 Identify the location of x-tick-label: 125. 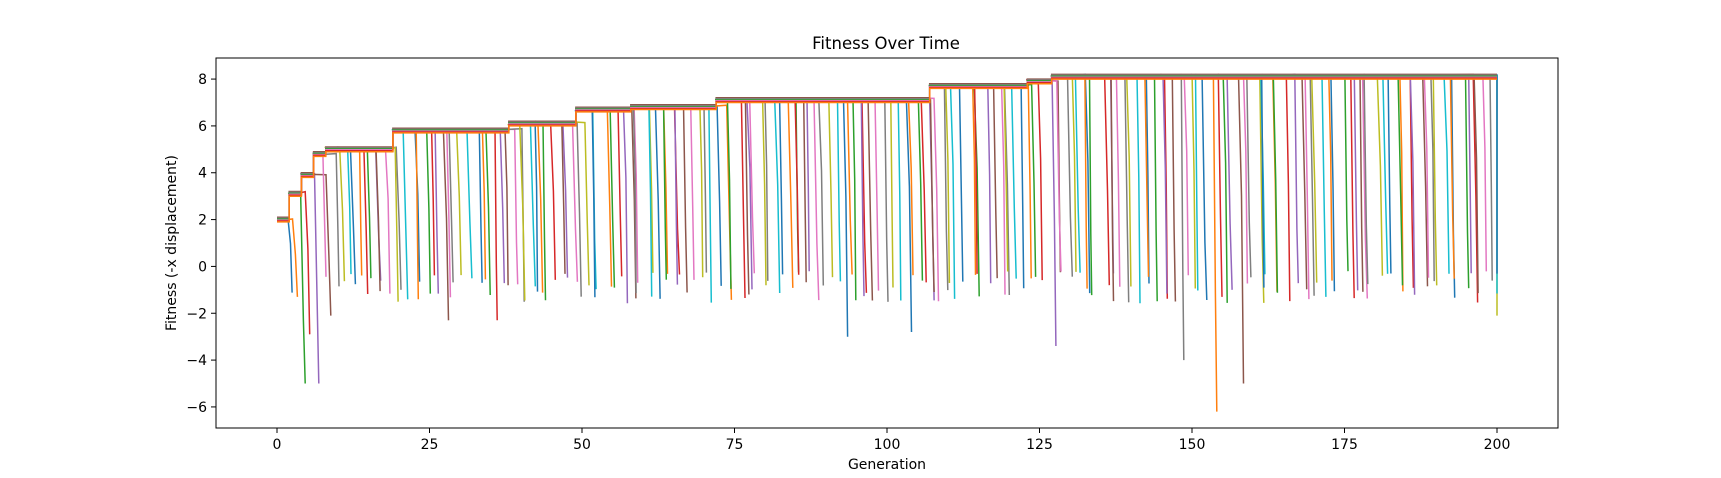
(1039, 445).